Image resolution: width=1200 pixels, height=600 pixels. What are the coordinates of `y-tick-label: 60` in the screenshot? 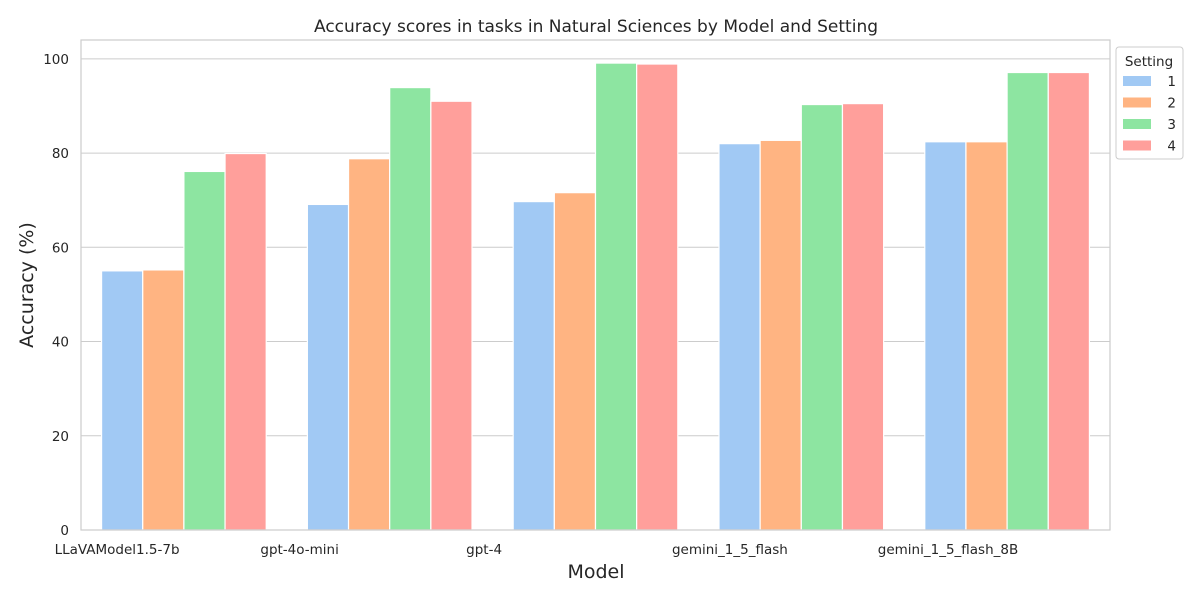 It's located at (60, 248).